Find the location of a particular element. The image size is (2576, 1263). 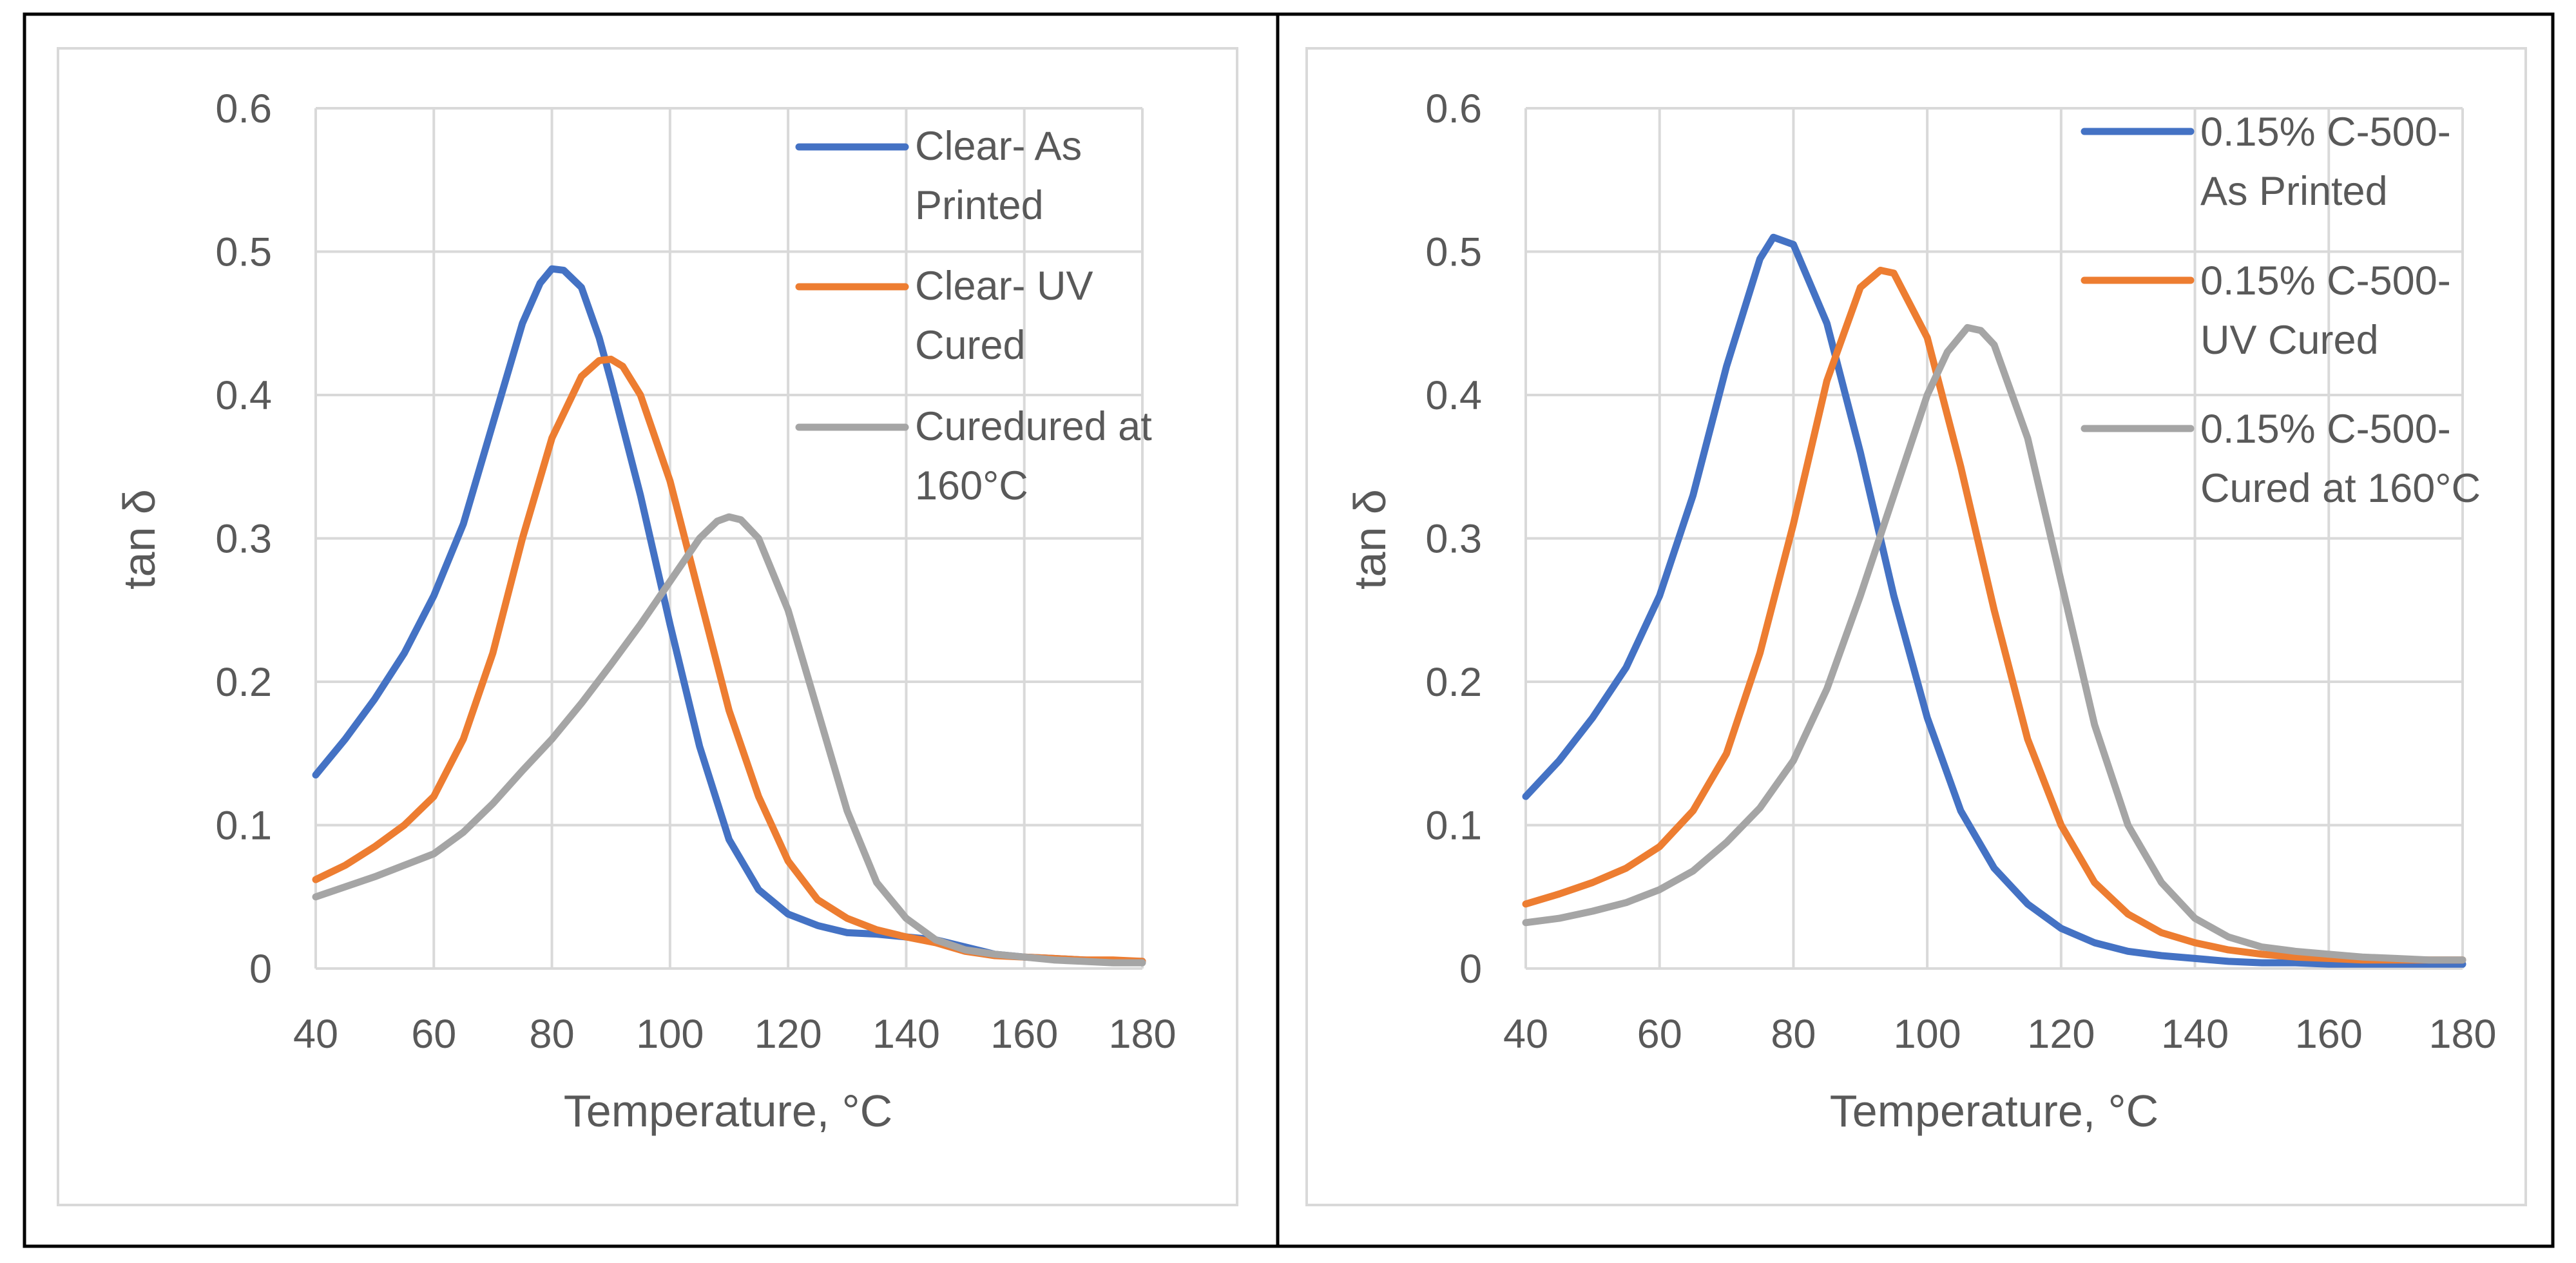

legend-label: Cured is located at coordinates (971, 345).